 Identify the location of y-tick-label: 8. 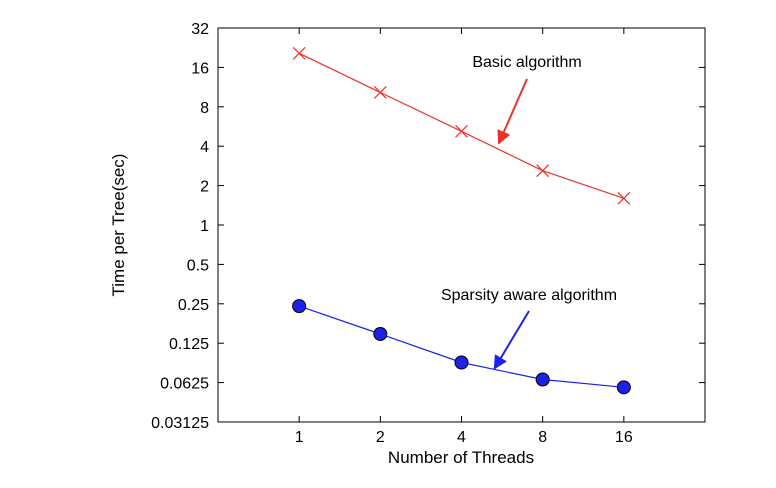
(204, 108).